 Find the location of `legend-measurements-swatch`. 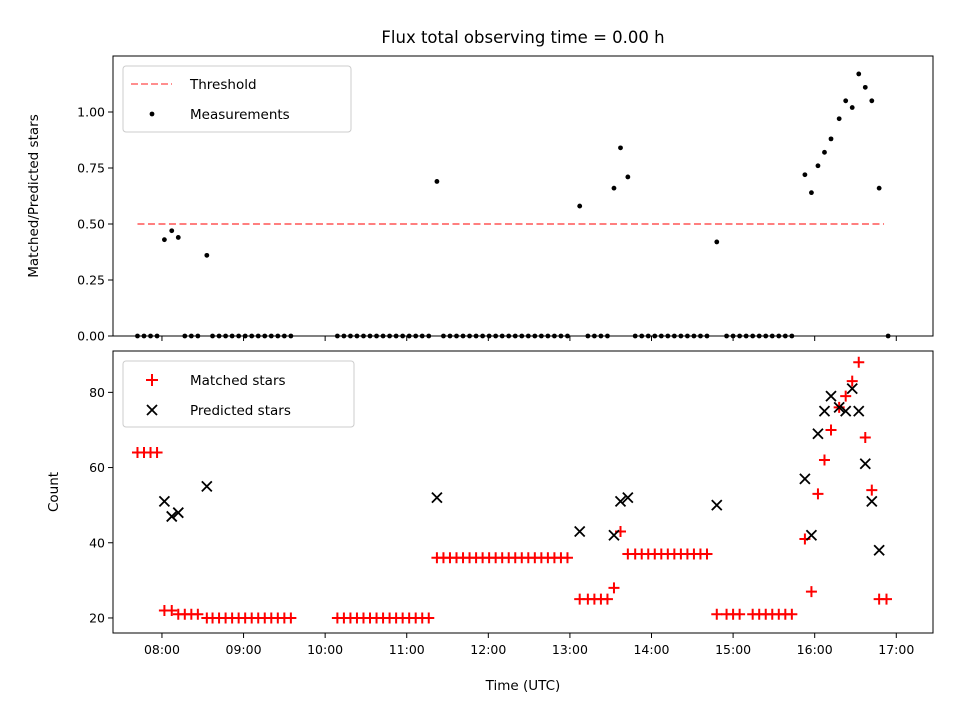

legend-measurements-swatch is located at coordinates (152, 114).